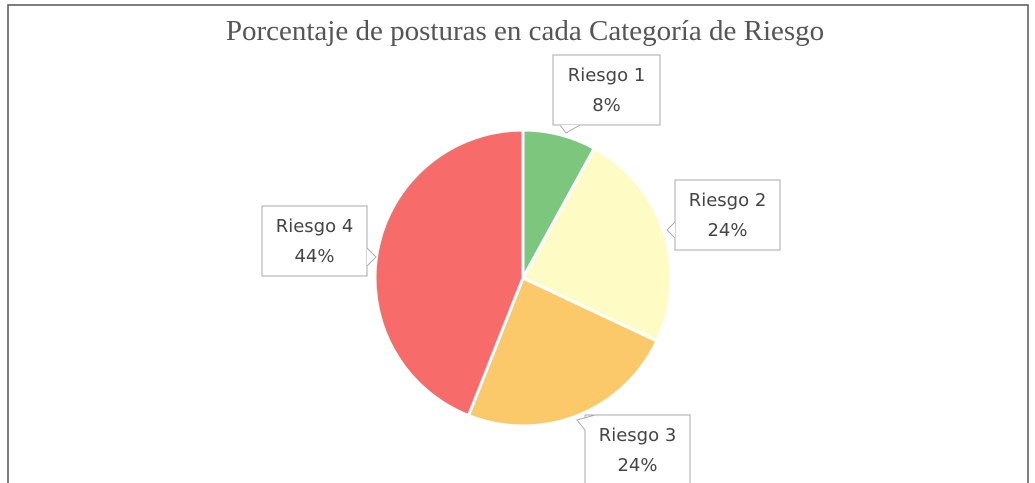 The image size is (1035, 483). What do you see at coordinates (638, 435) in the screenshot?
I see `category-label: Riesgo 3` at bounding box center [638, 435].